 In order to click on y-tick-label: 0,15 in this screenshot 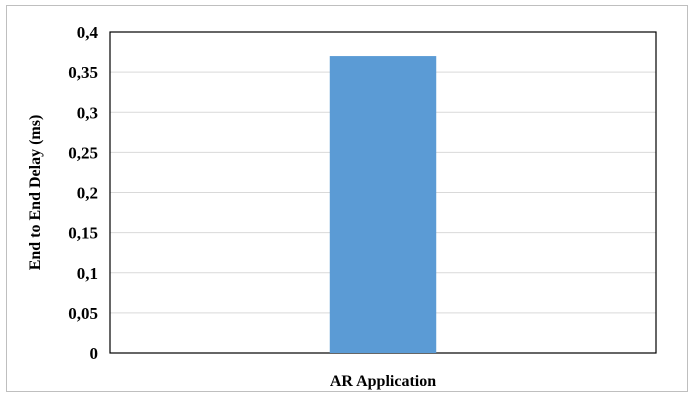, I will do `click(83, 233)`.